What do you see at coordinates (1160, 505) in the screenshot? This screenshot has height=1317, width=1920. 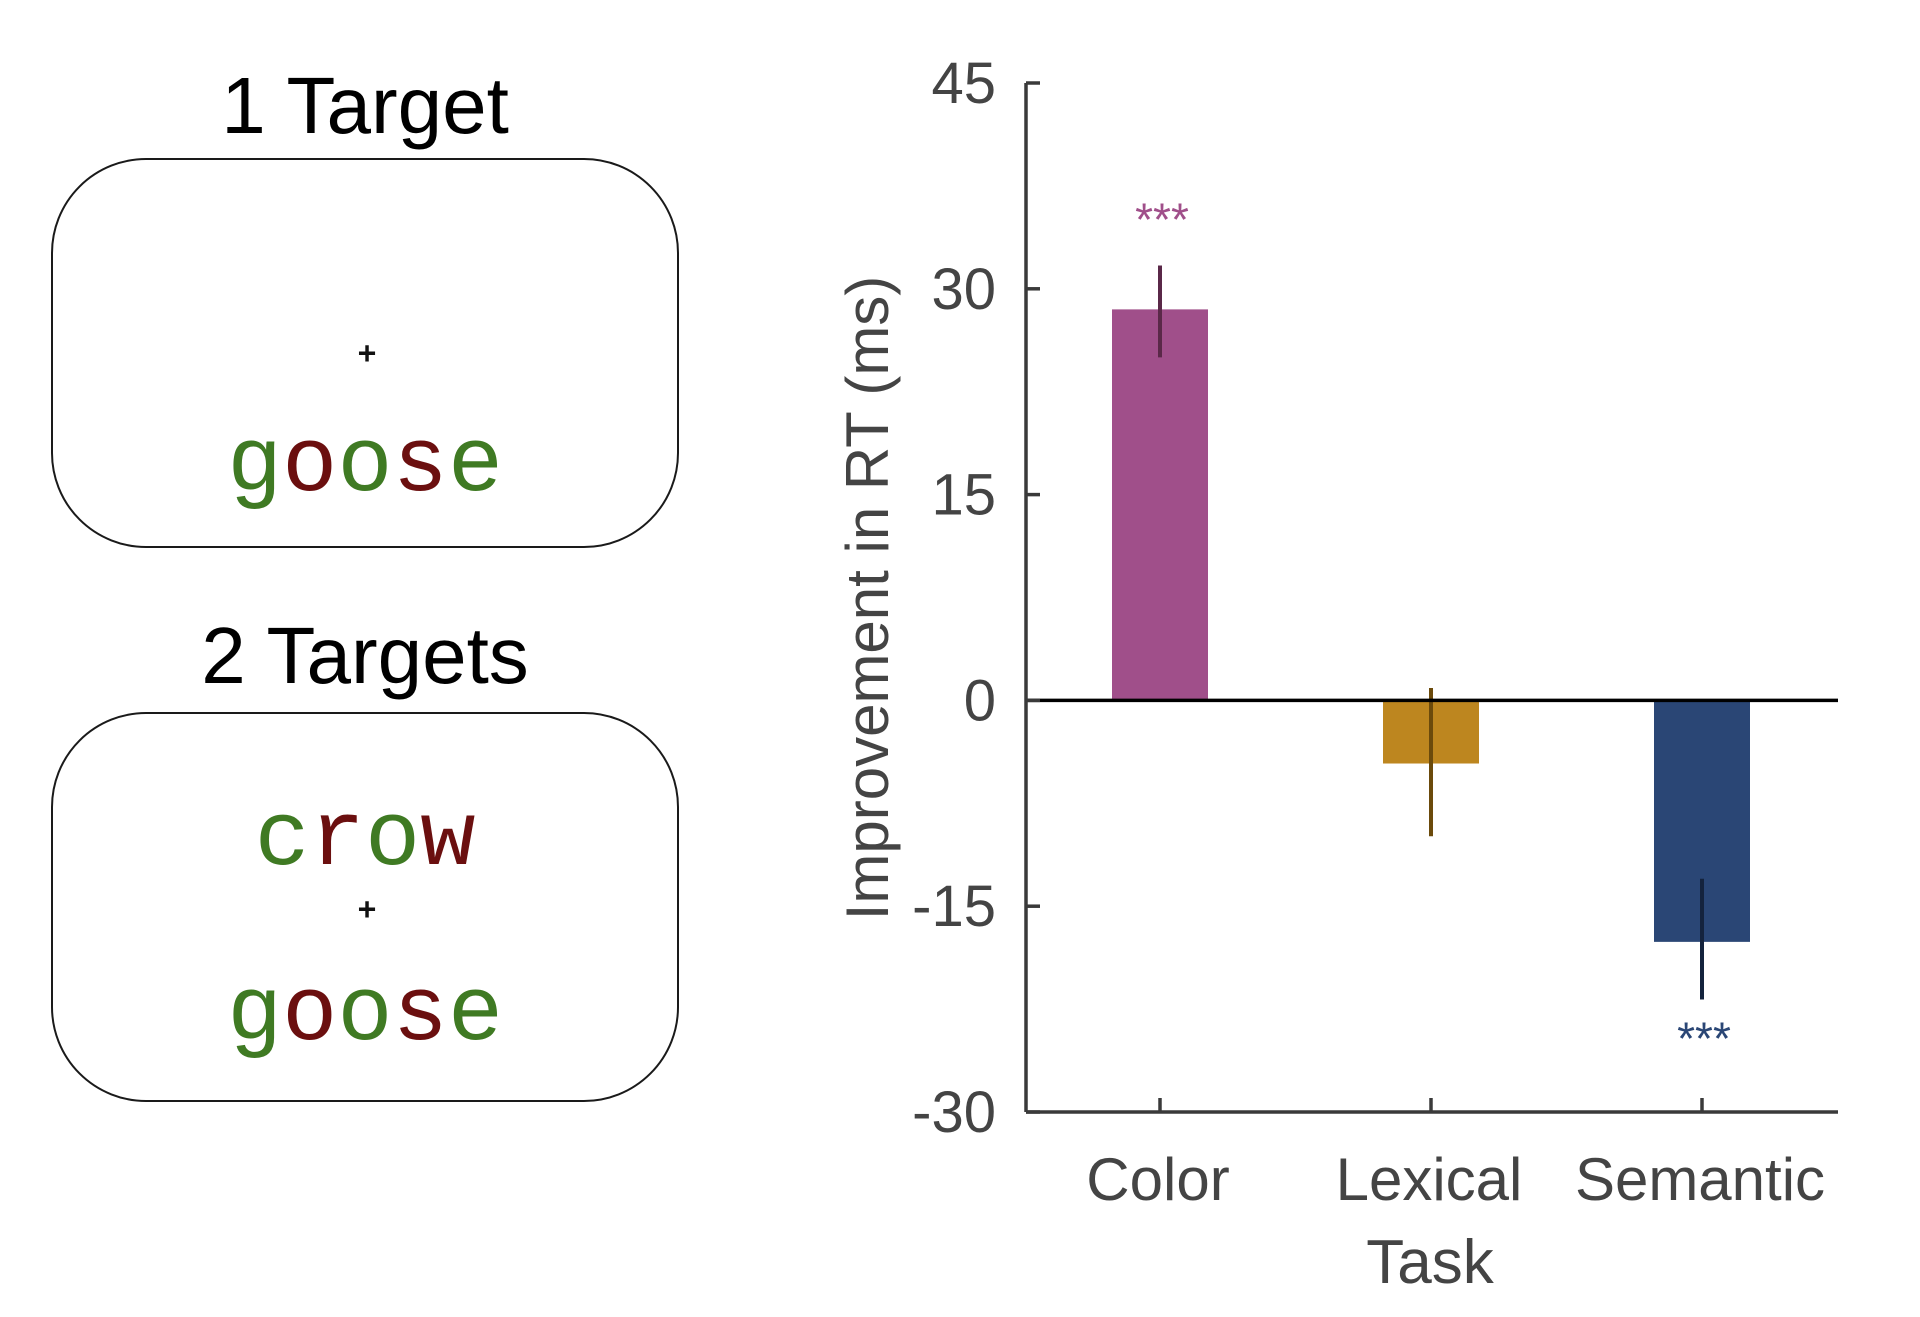 I see `bar-color` at bounding box center [1160, 505].